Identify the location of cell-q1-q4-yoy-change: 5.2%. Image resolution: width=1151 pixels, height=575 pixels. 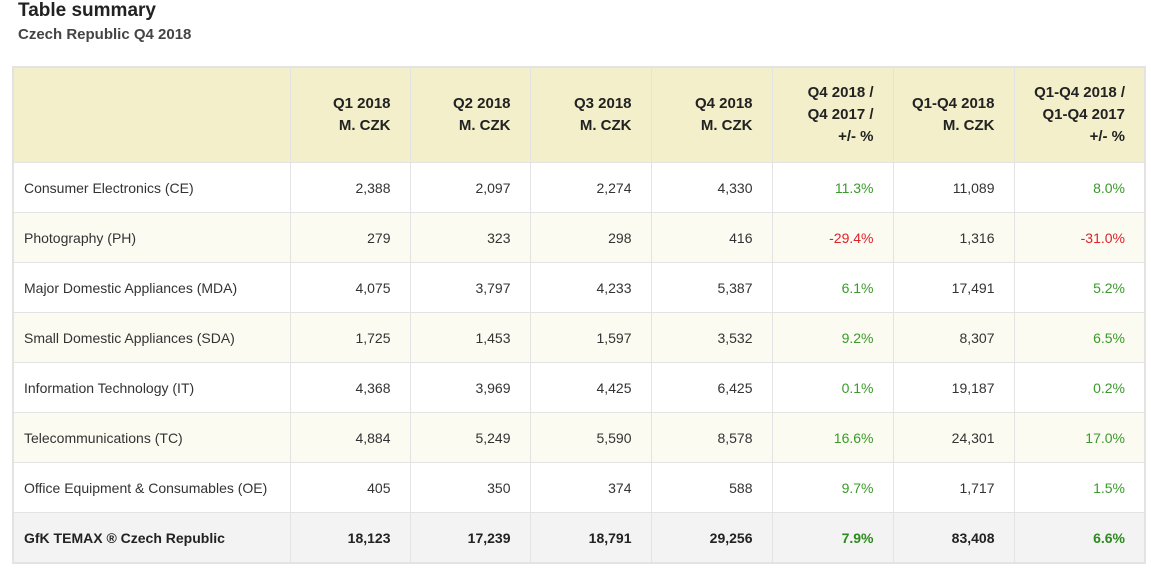
(1079, 287).